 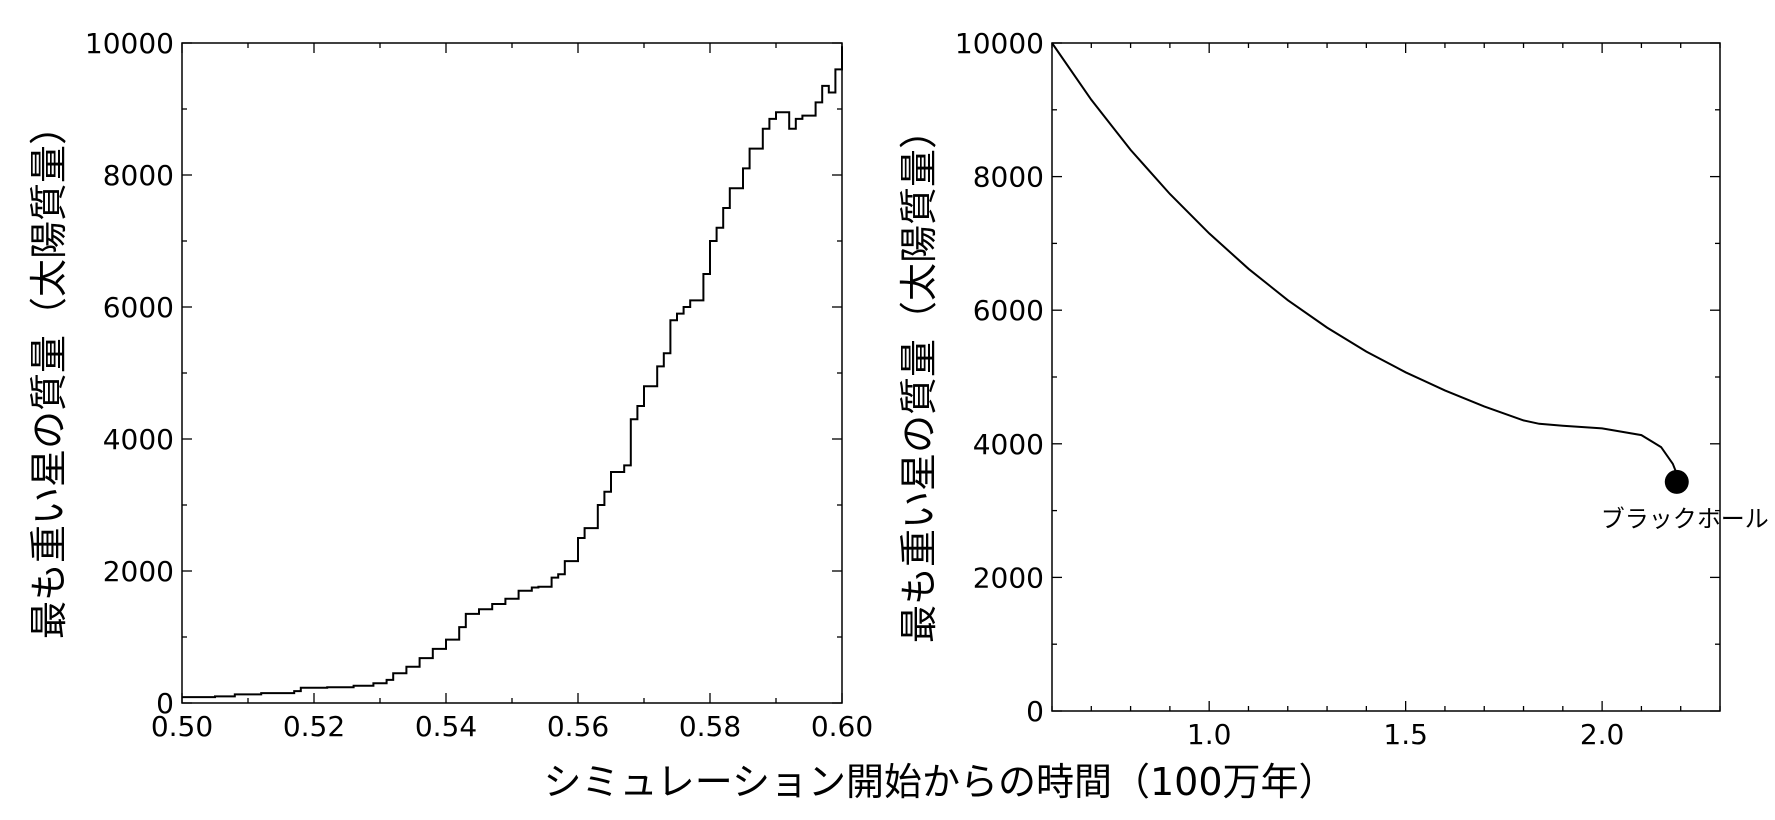 What do you see at coordinates (842, 726) in the screenshot?
I see `x-tick-label: 0.60` at bounding box center [842, 726].